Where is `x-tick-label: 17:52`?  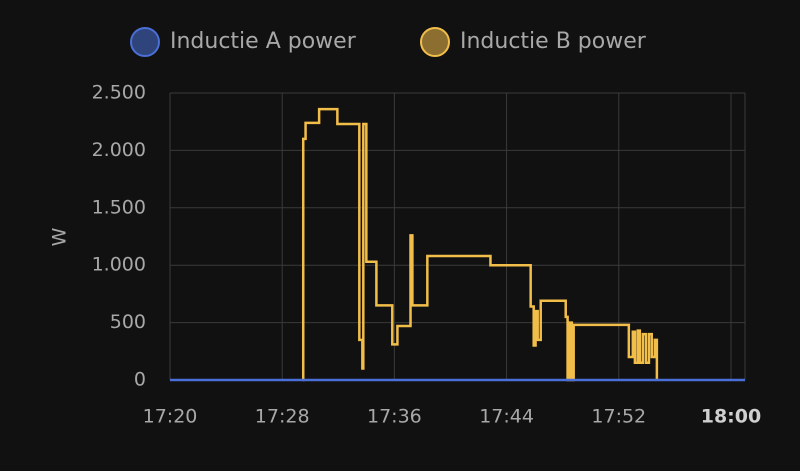
x-tick-label: 17:52 is located at coordinates (618, 417).